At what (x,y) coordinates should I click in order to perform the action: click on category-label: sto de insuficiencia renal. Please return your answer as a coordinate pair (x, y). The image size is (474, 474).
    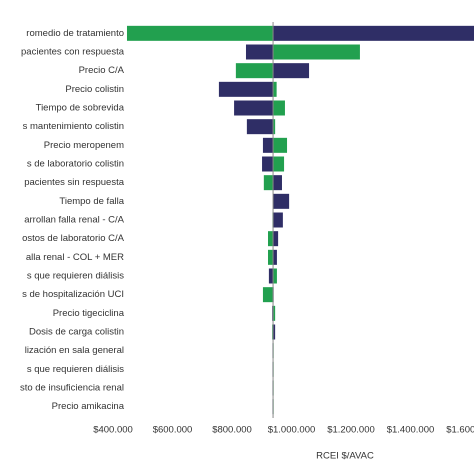
    Looking at the image, I should click on (72, 388).